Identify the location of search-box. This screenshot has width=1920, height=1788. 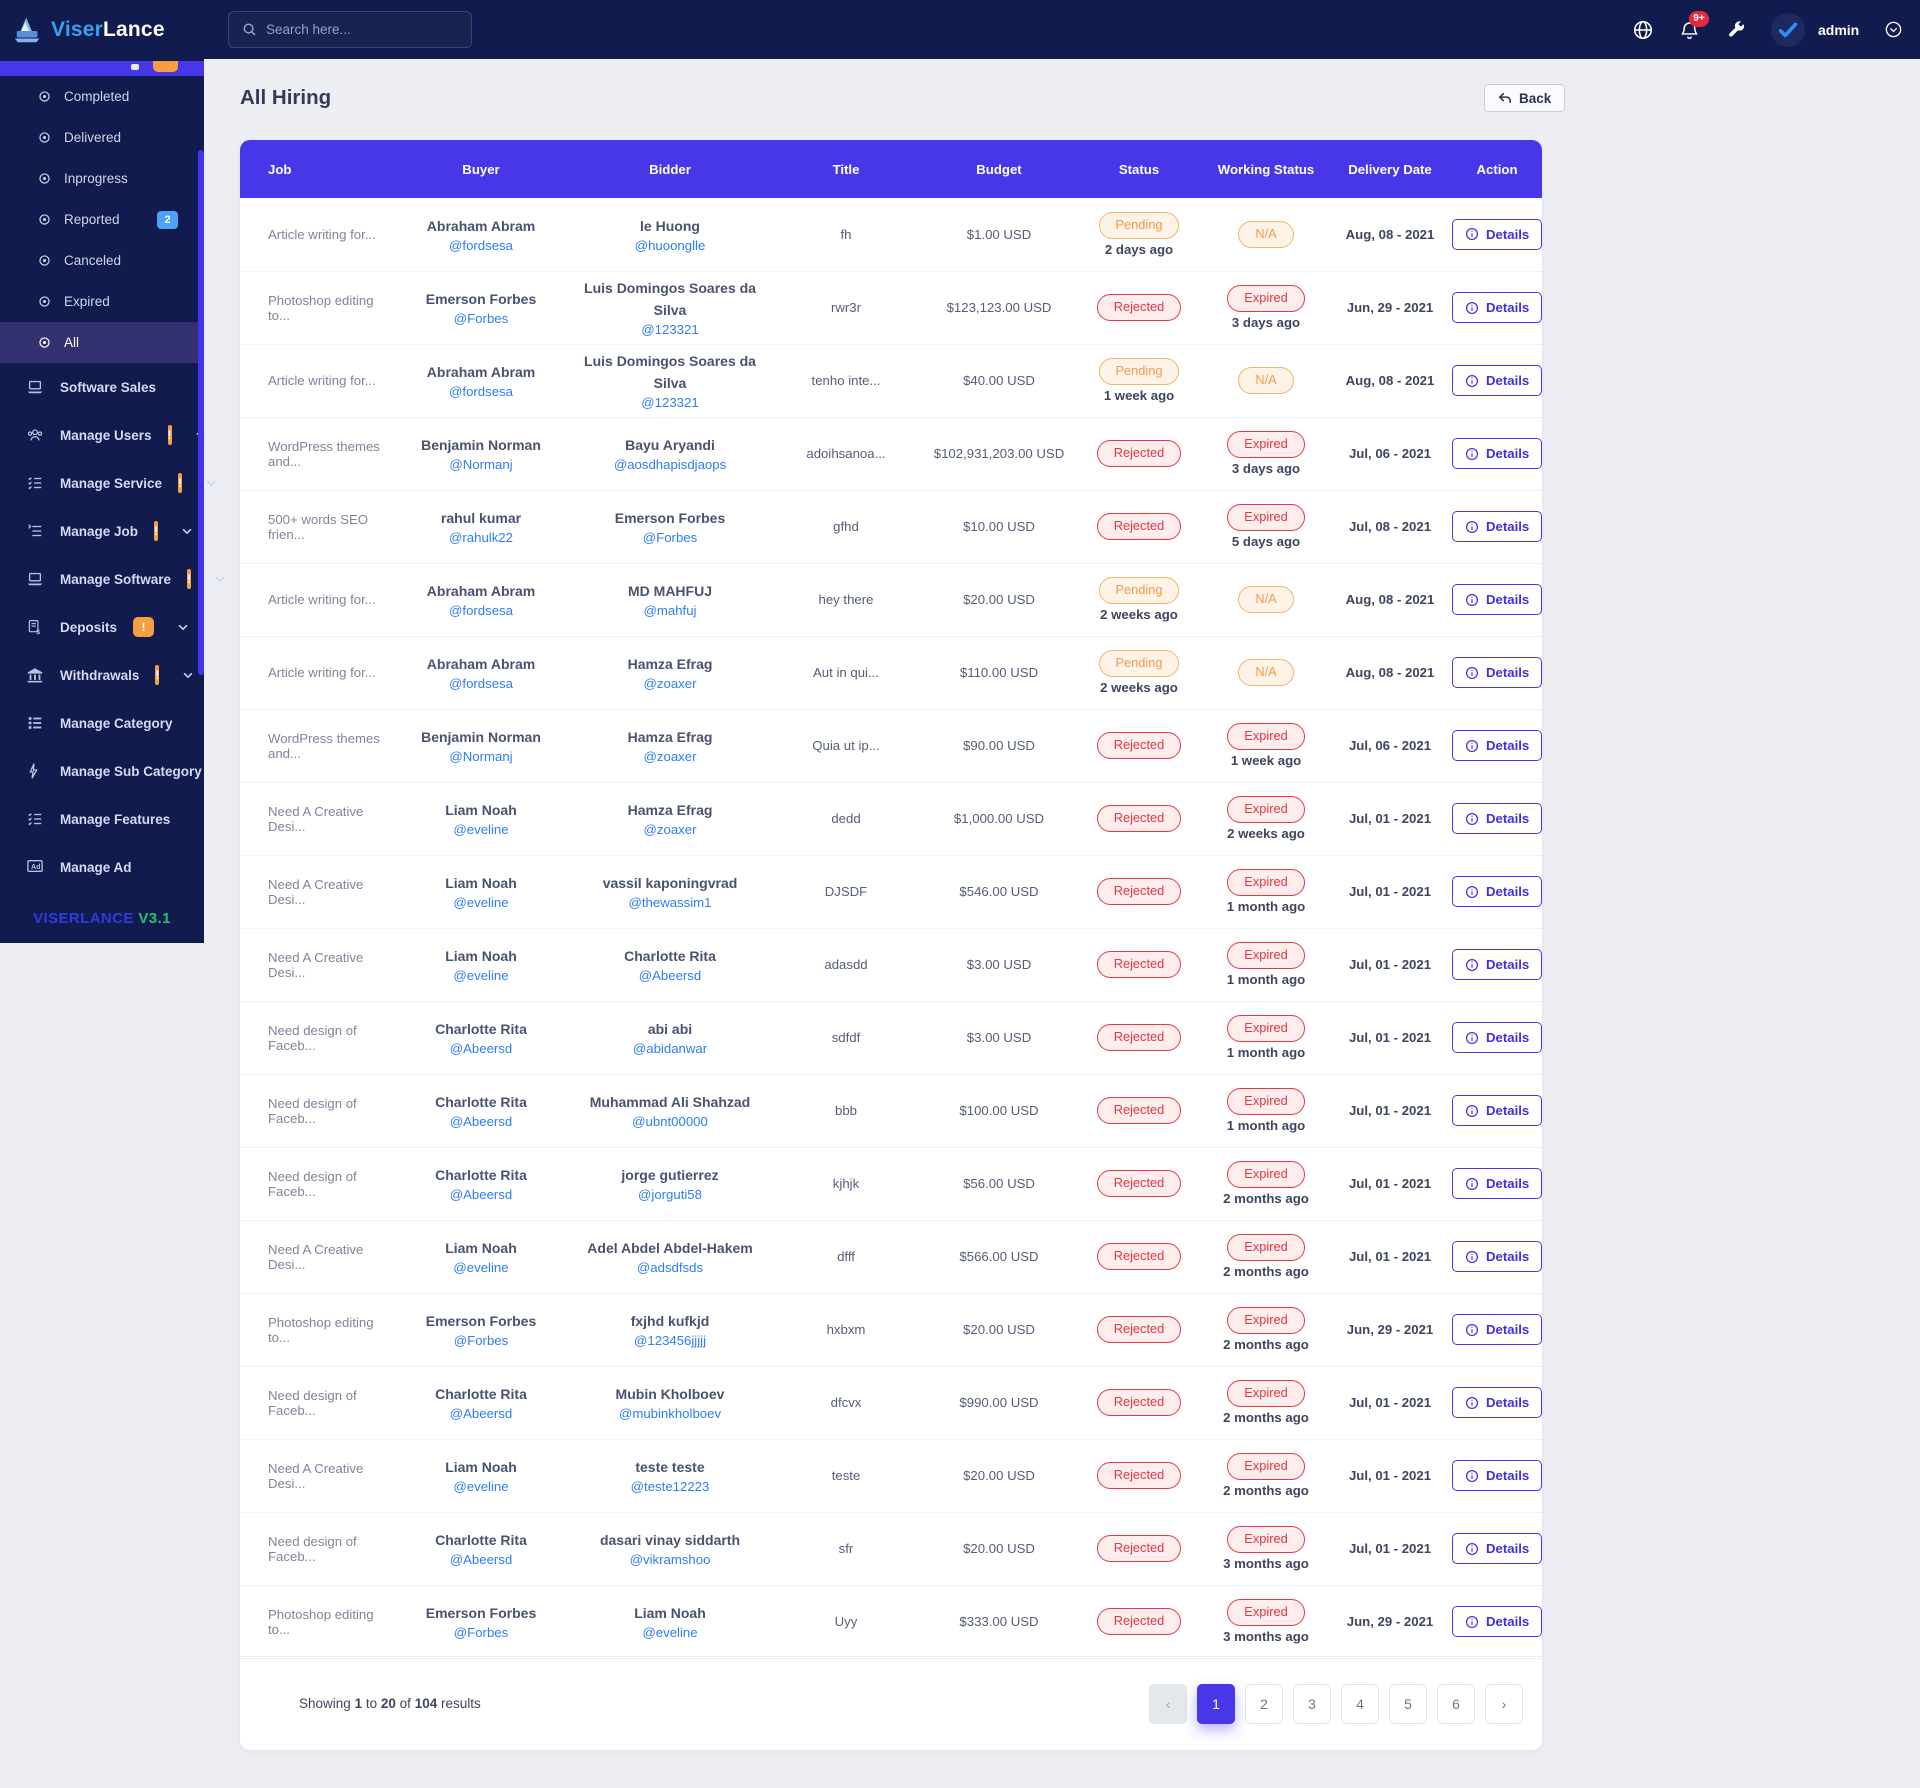
(350, 29).